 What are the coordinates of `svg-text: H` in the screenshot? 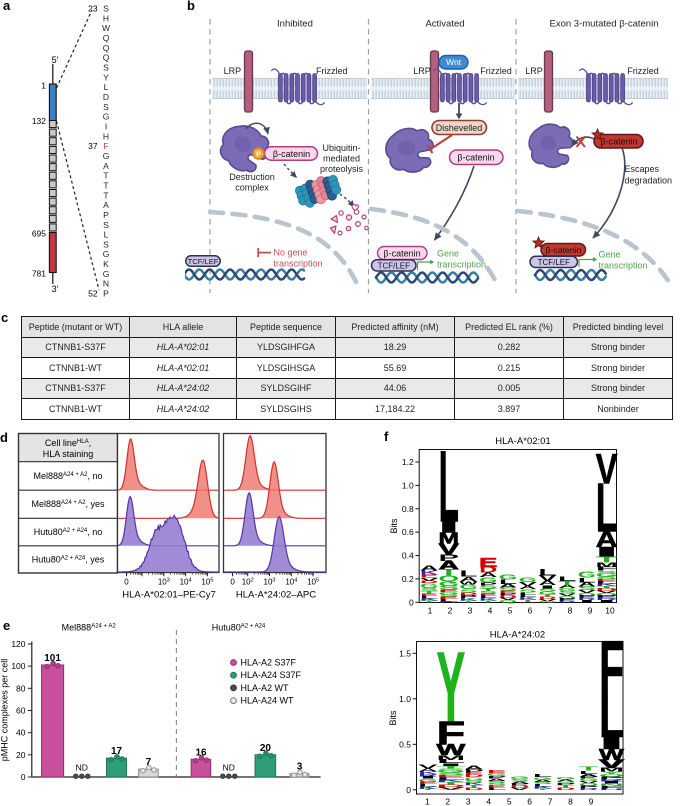 It's located at (611, 789).